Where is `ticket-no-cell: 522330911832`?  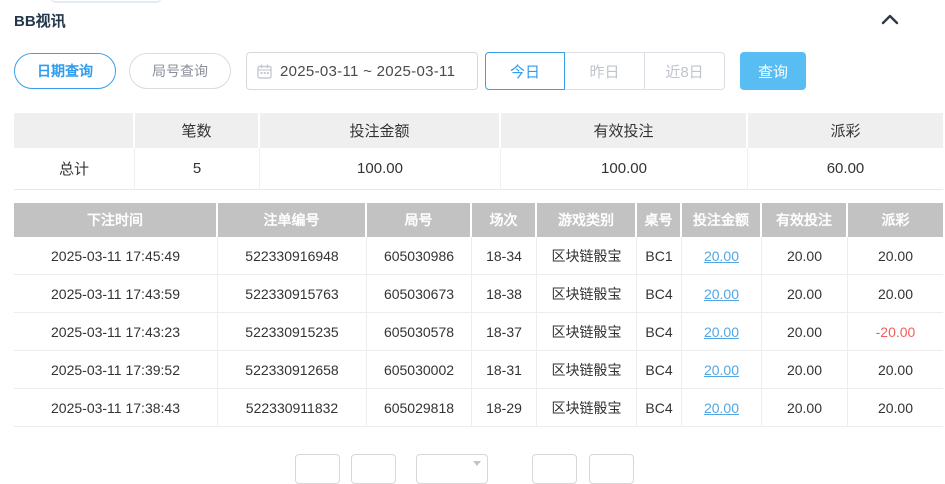 ticket-no-cell: 522330911832 is located at coordinates (292, 408).